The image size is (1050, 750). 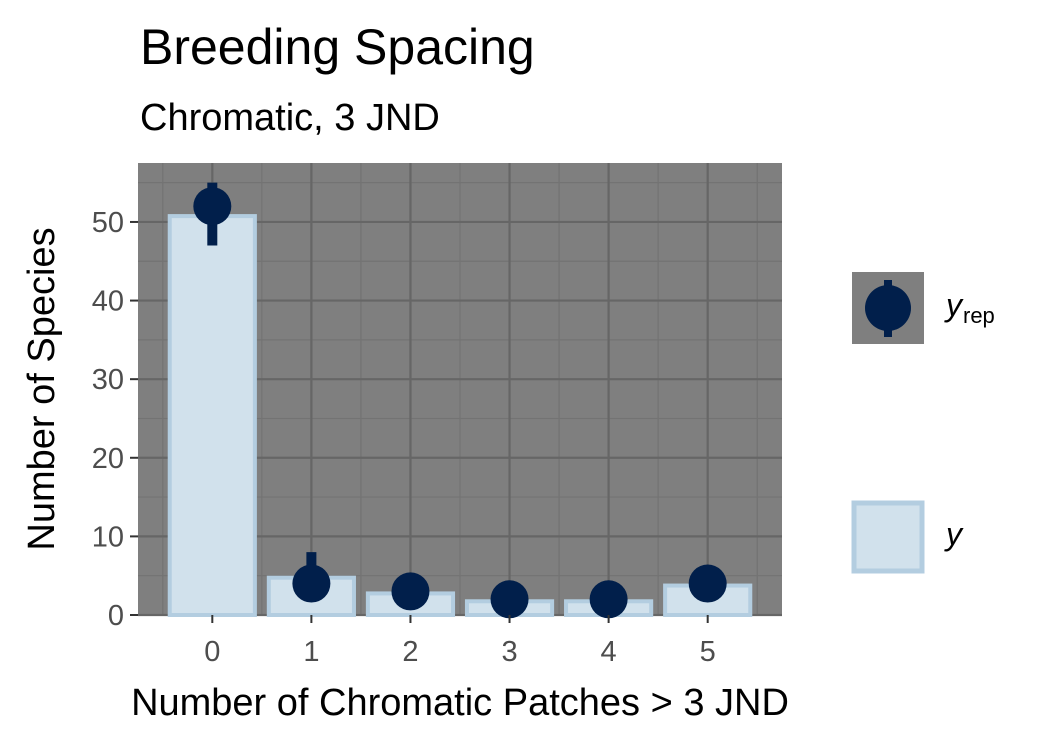 What do you see at coordinates (708, 652) in the screenshot?
I see `x-tick-label: 5` at bounding box center [708, 652].